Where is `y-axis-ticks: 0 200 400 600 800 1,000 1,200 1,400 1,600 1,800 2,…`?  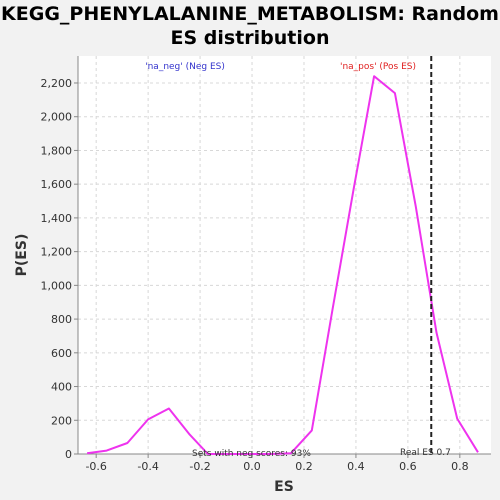 y-axis-ticks: 0 200 400 600 800 1,000 1,200 1,400 1,600 1,800 2,… is located at coordinates (59, 269).